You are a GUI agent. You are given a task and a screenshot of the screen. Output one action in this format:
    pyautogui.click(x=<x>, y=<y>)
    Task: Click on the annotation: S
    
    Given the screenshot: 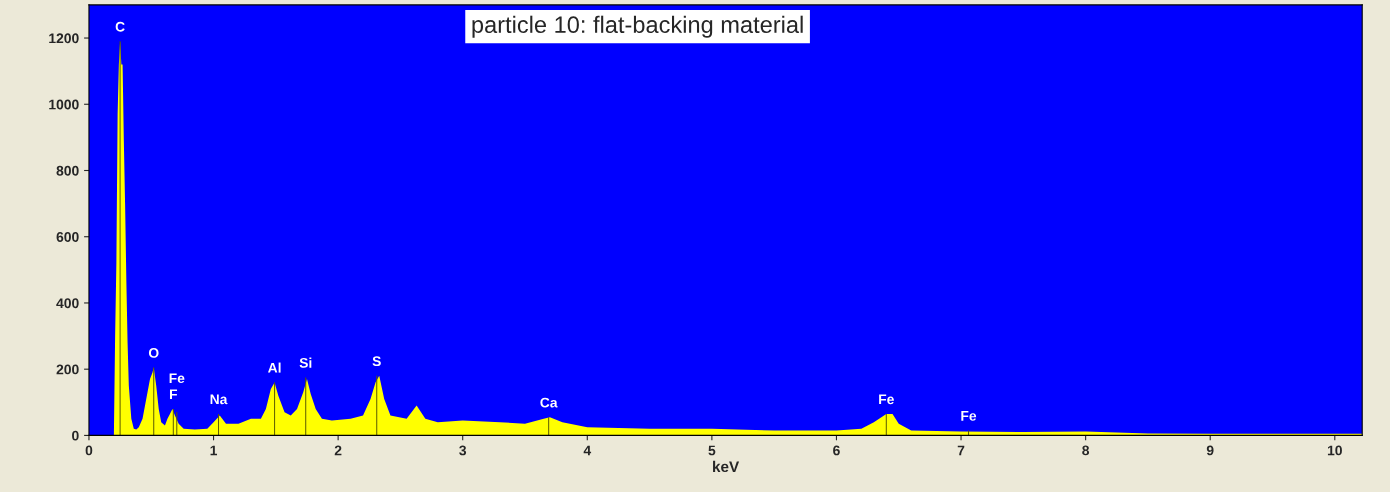 What is the action you would take?
    pyautogui.click(x=376, y=361)
    